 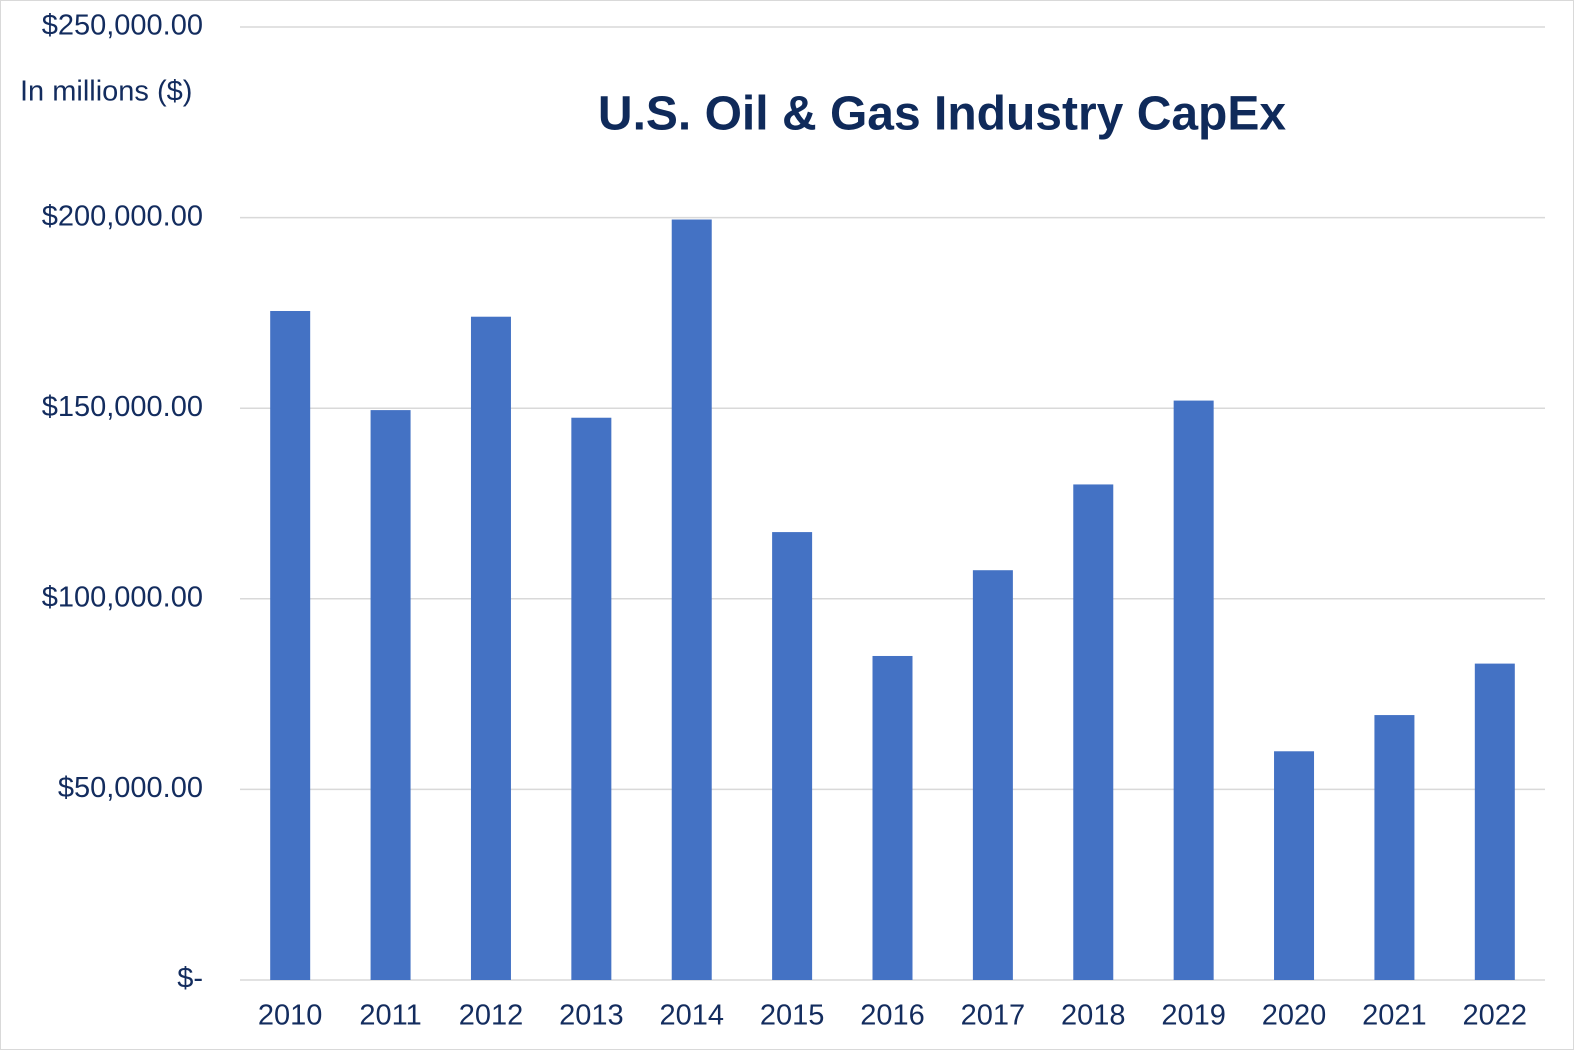 What do you see at coordinates (892, 1016) in the screenshot?
I see `x-tick-label: 2016` at bounding box center [892, 1016].